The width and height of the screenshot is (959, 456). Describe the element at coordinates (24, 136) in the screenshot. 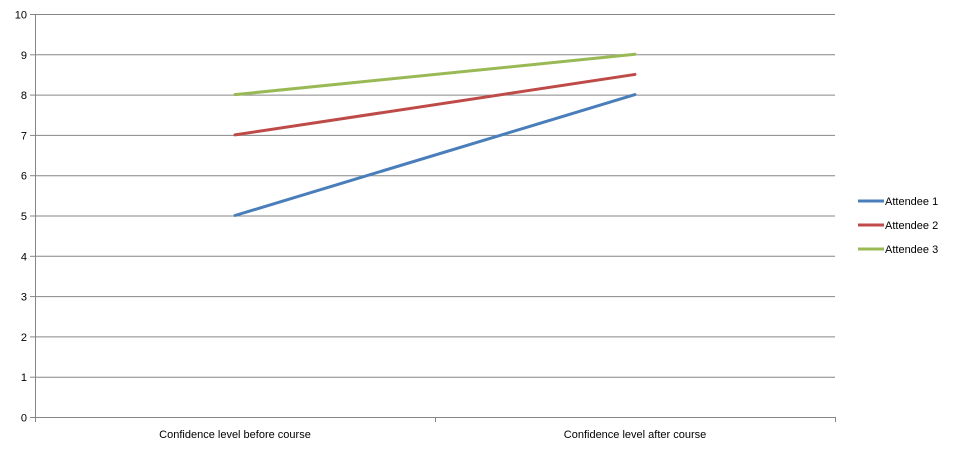

I see `y-tick-label: 7` at that location.